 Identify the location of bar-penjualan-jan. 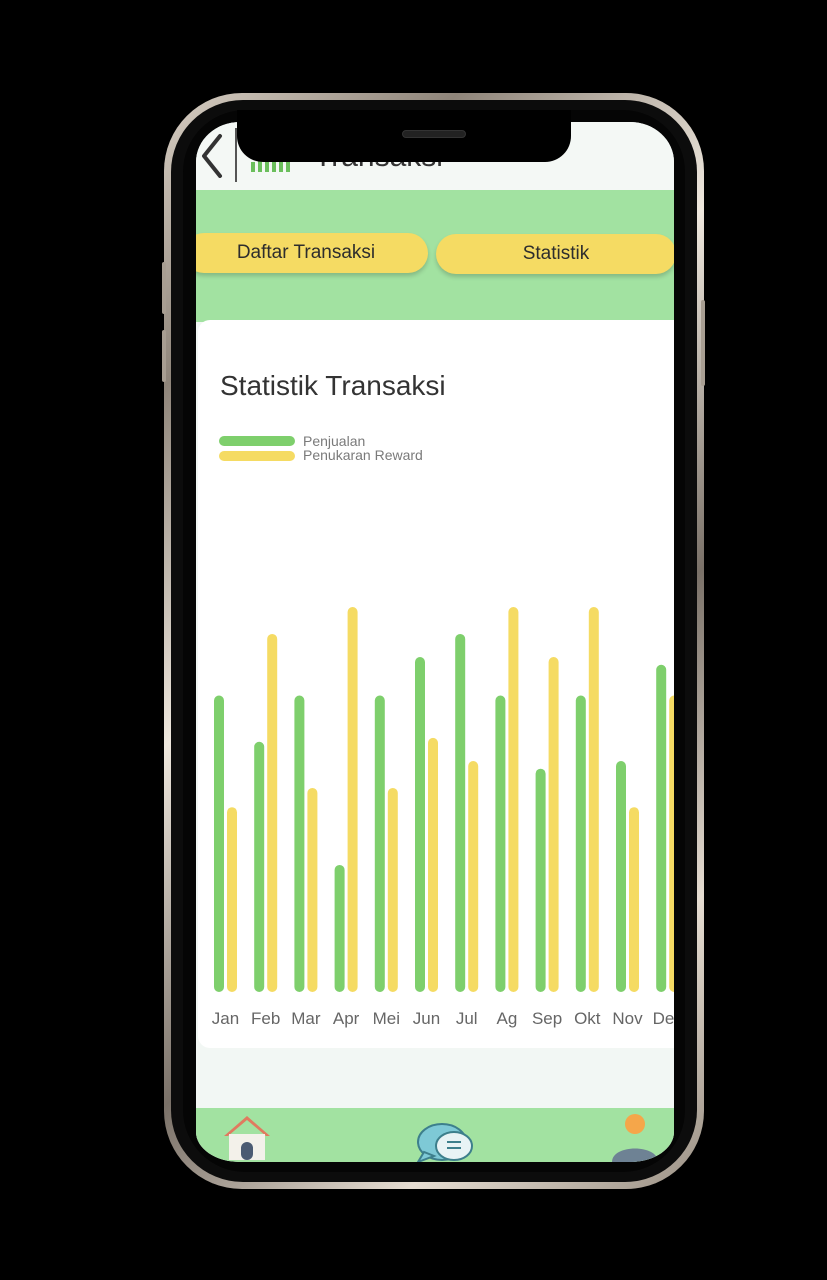
(219, 843).